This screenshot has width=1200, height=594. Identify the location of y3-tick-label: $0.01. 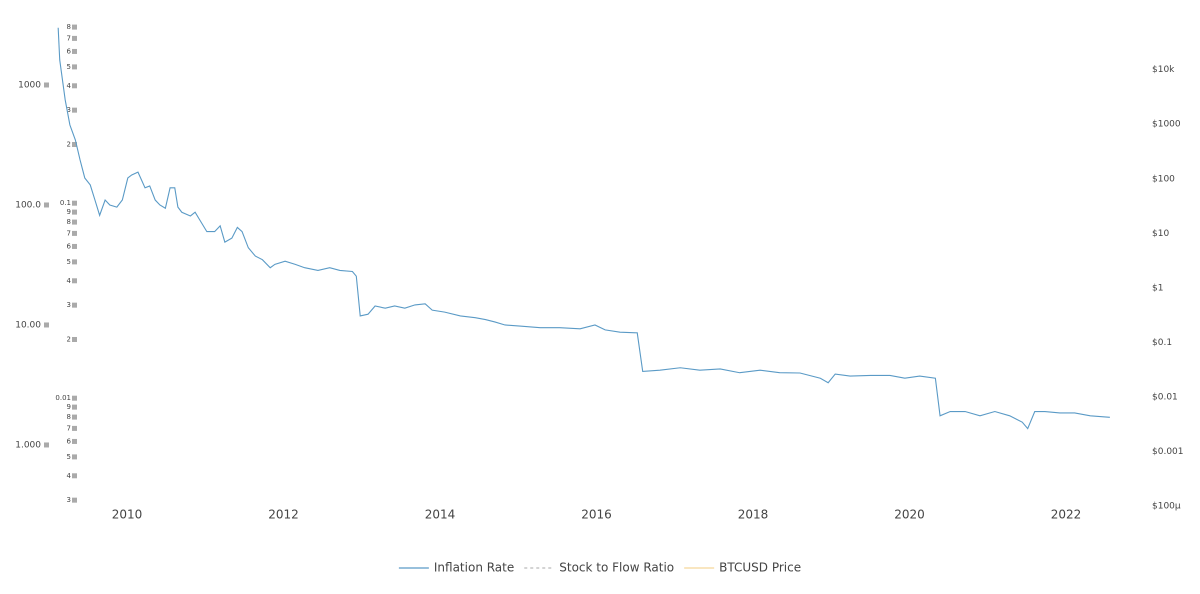
(1165, 397).